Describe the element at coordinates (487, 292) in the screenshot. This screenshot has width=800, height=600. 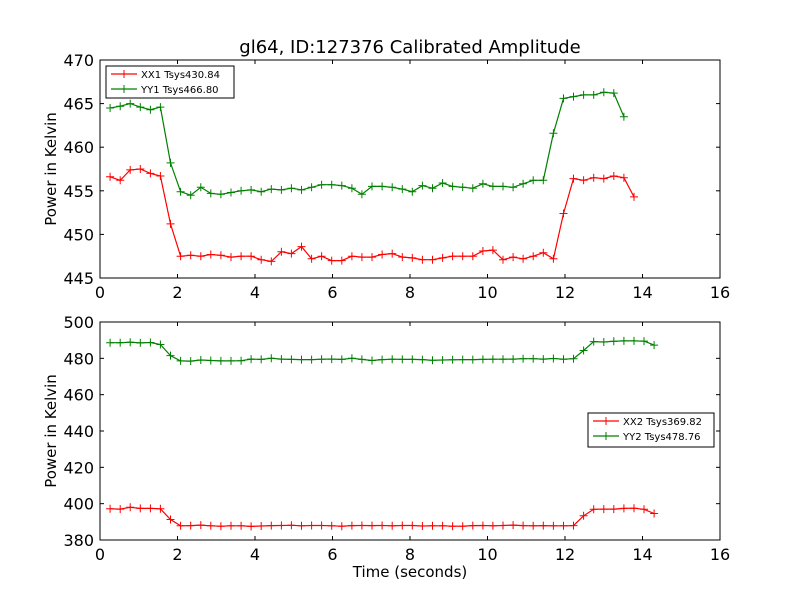
I see `x-tick-label: 10` at that location.